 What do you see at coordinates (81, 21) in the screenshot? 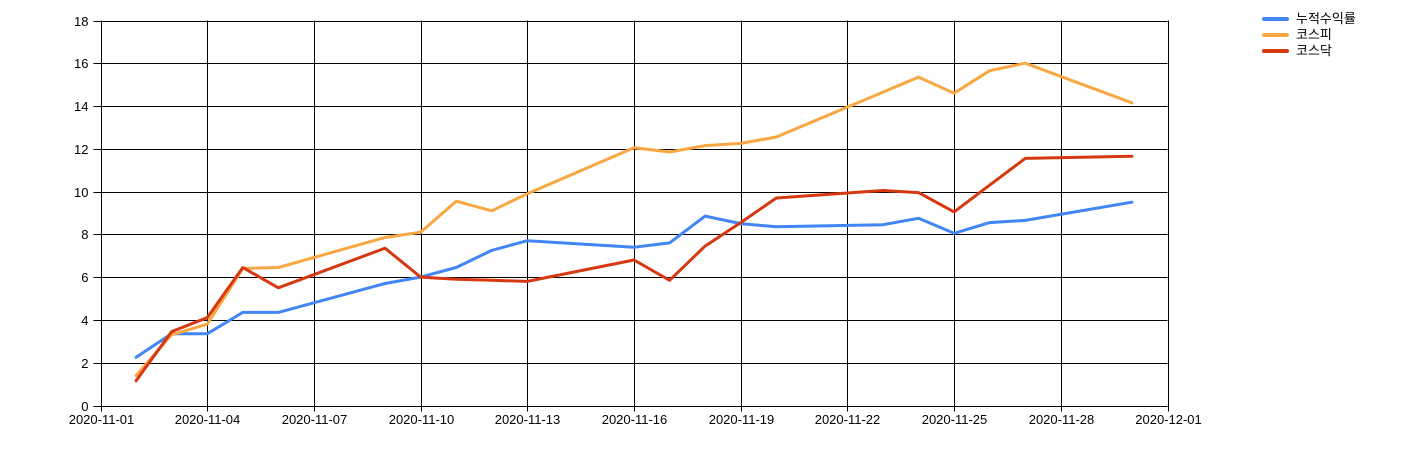
I see `y-tick-label: 18` at bounding box center [81, 21].